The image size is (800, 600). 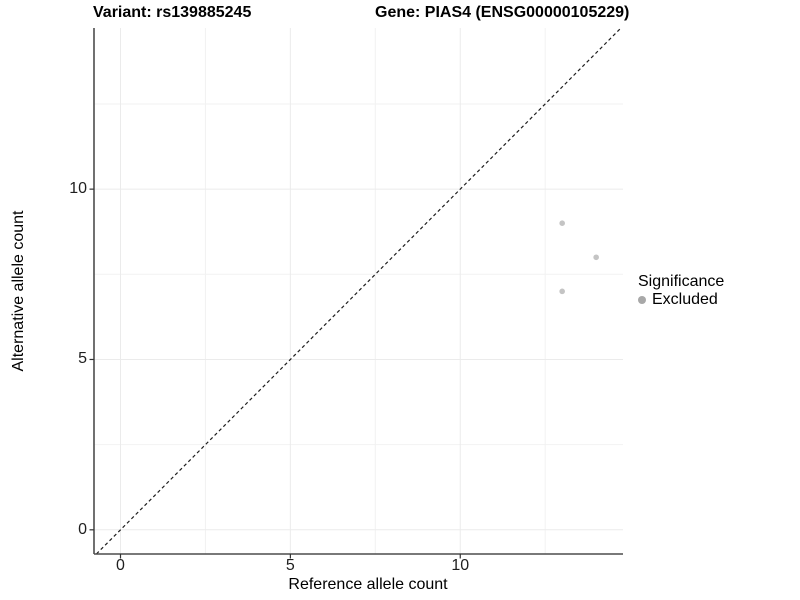 What do you see at coordinates (290, 565) in the screenshot?
I see `x-tick-label: 5` at bounding box center [290, 565].